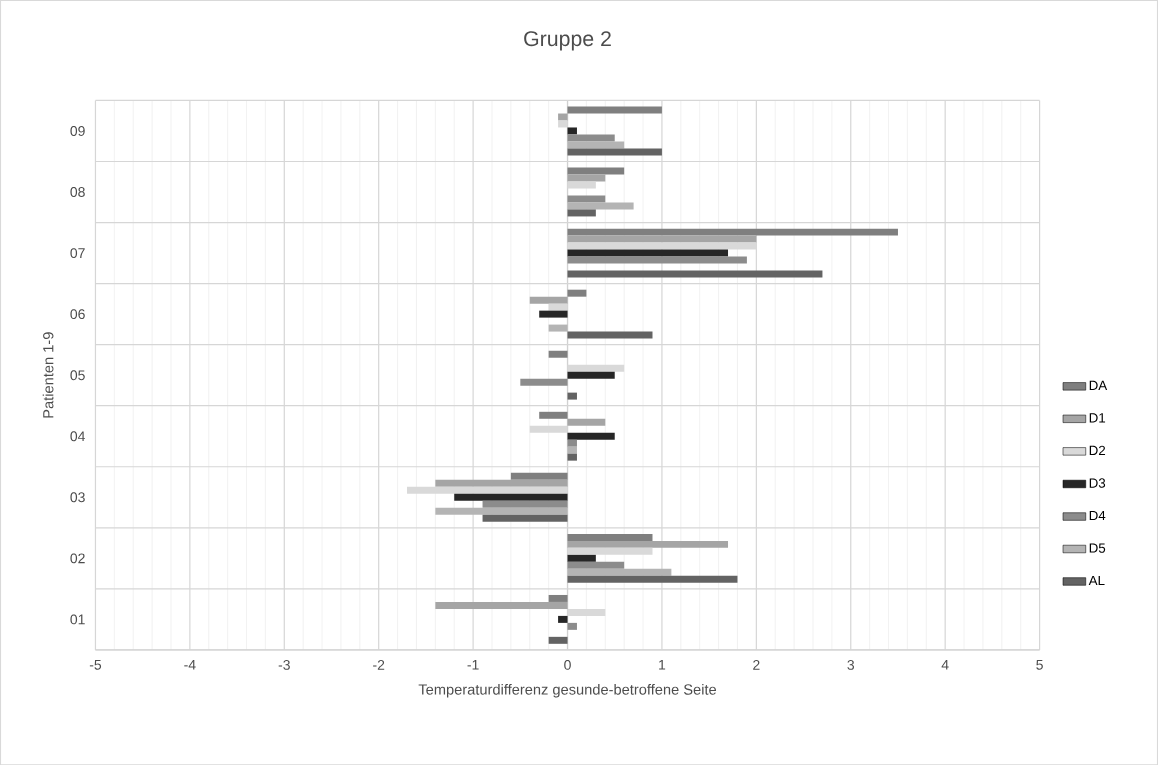 Image resolution: width=1158 pixels, height=765 pixels. What do you see at coordinates (473, 664) in the screenshot?
I see `x-tick-label: -1` at bounding box center [473, 664].